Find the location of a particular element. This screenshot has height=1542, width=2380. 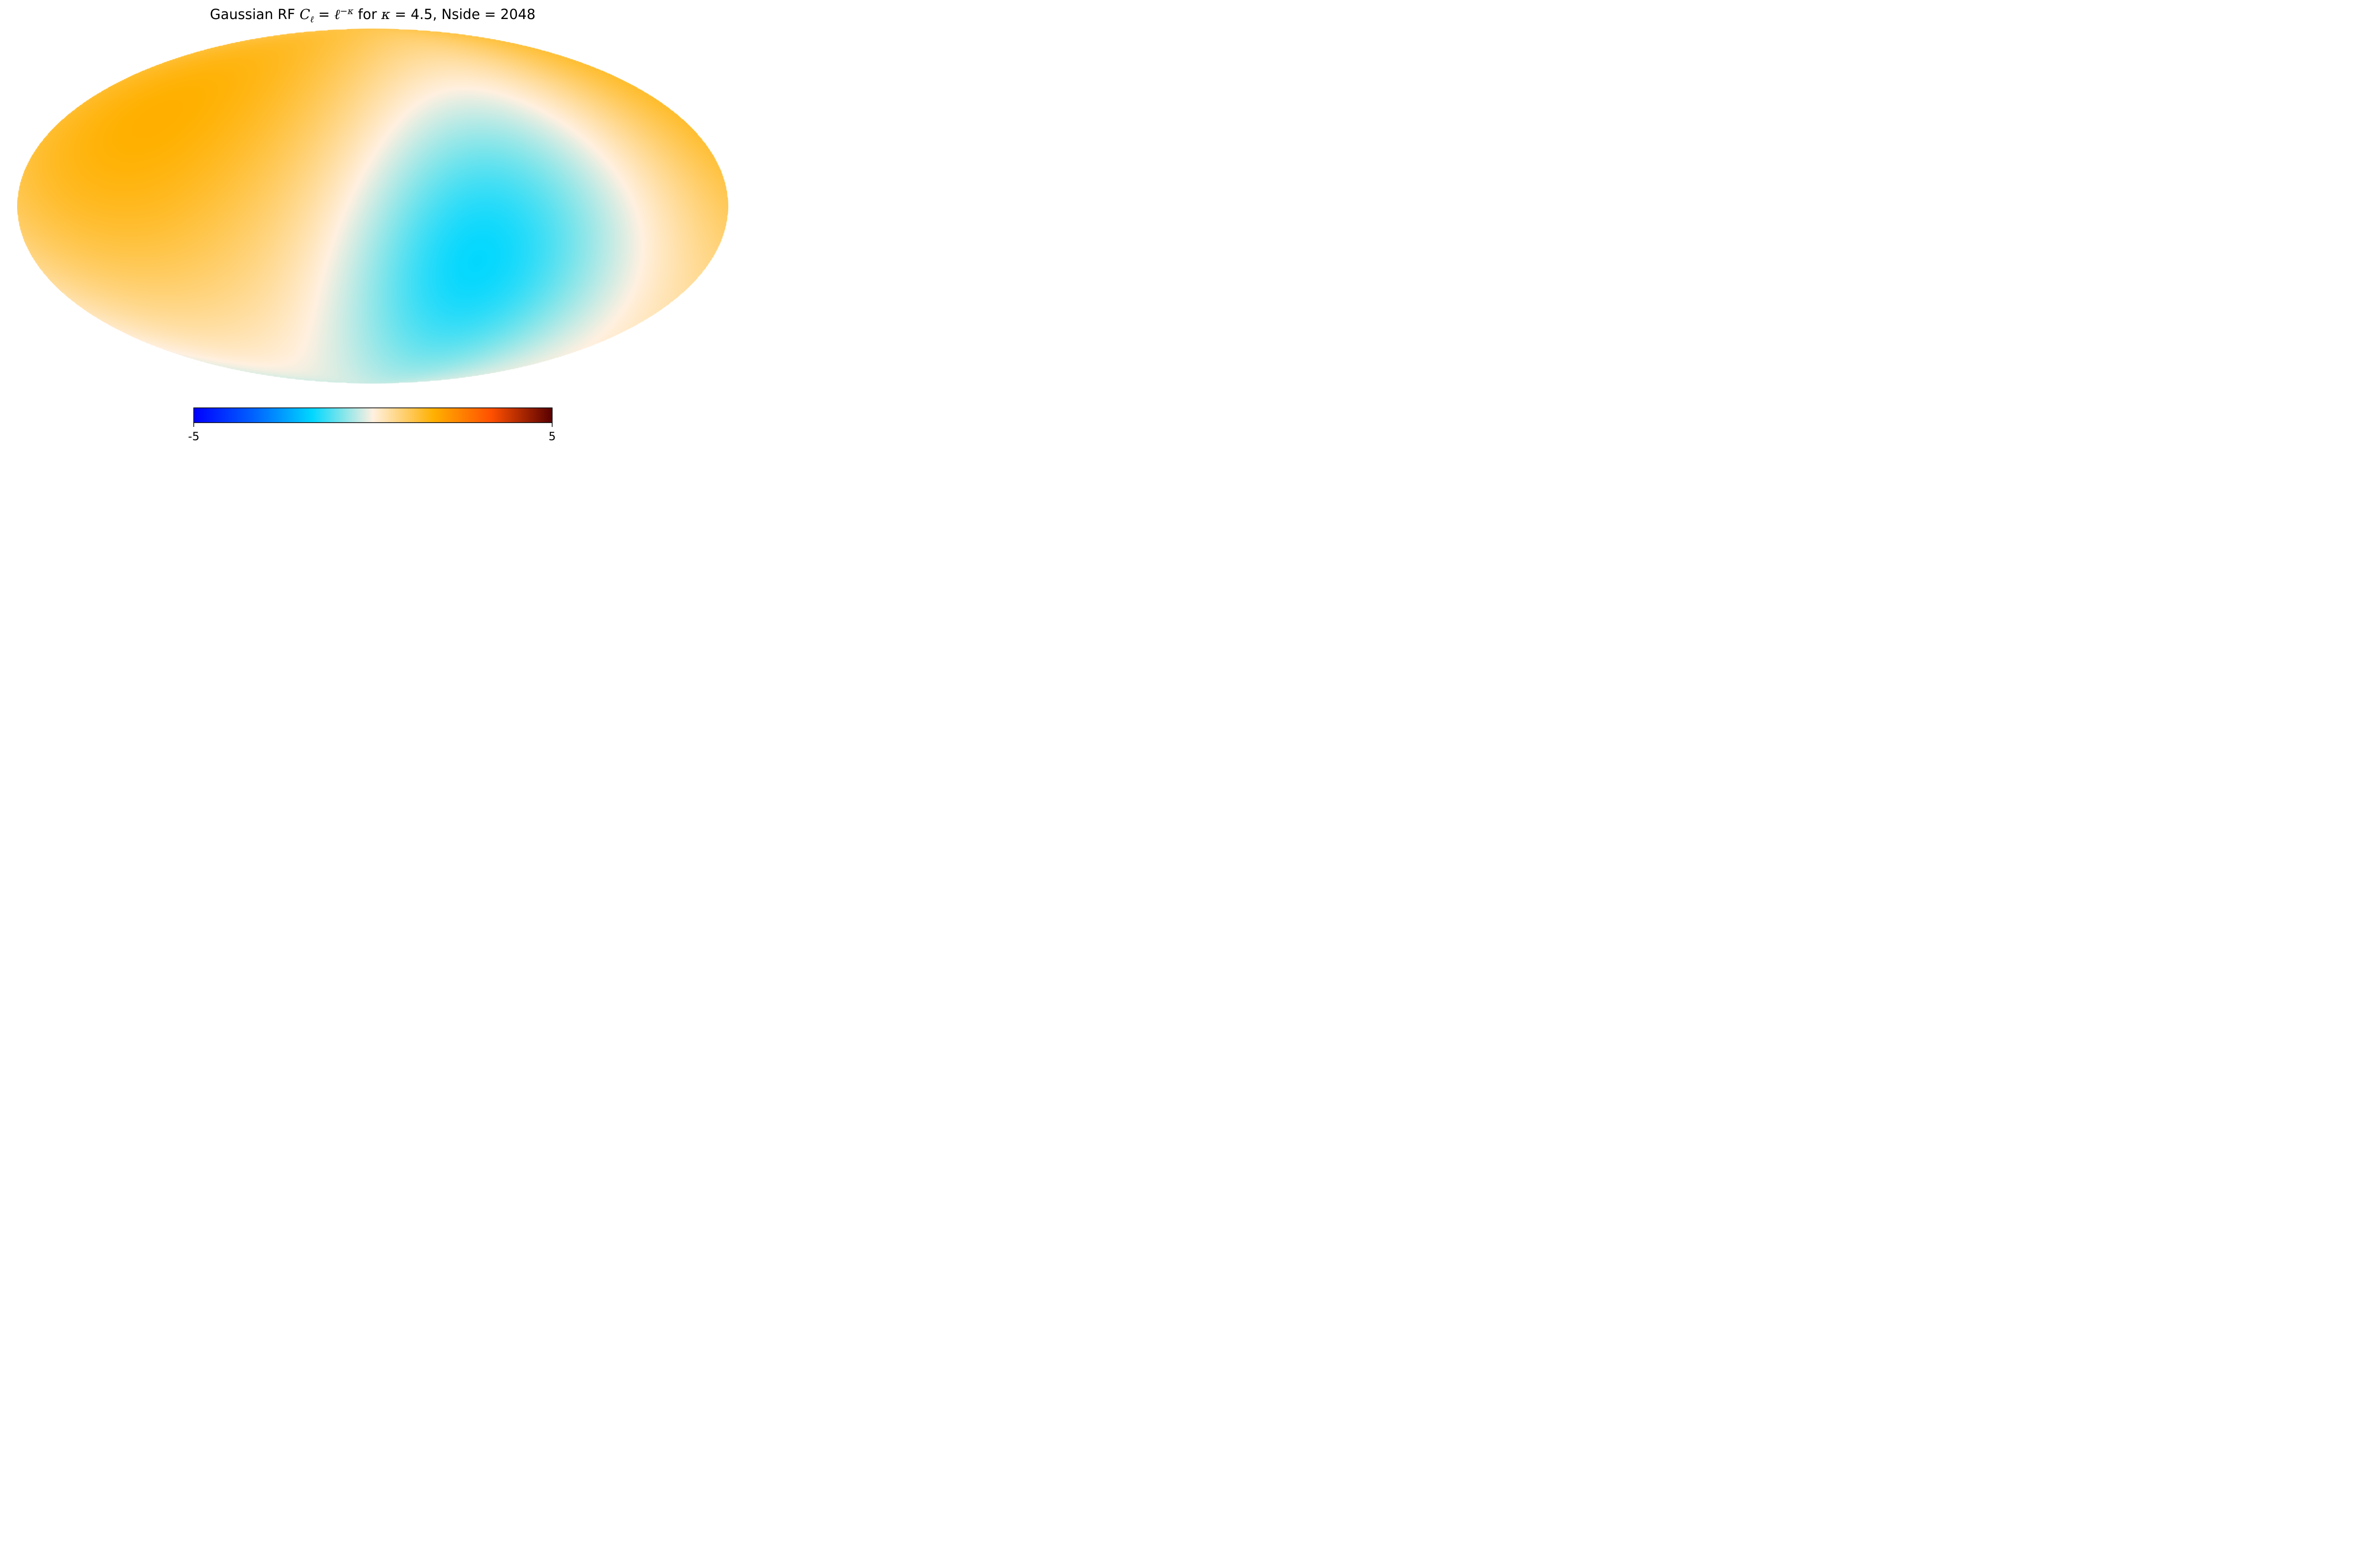

colorbar-min-label: -5 is located at coordinates (193, 436).